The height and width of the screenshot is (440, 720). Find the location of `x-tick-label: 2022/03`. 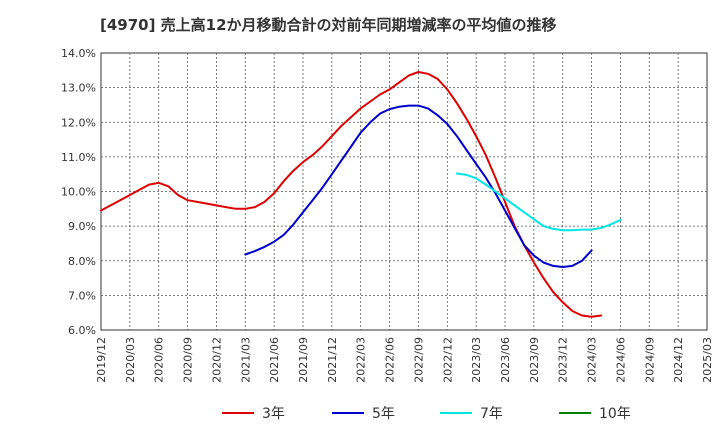

x-tick-label: 2022/03 is located at coordinates (361, 360).